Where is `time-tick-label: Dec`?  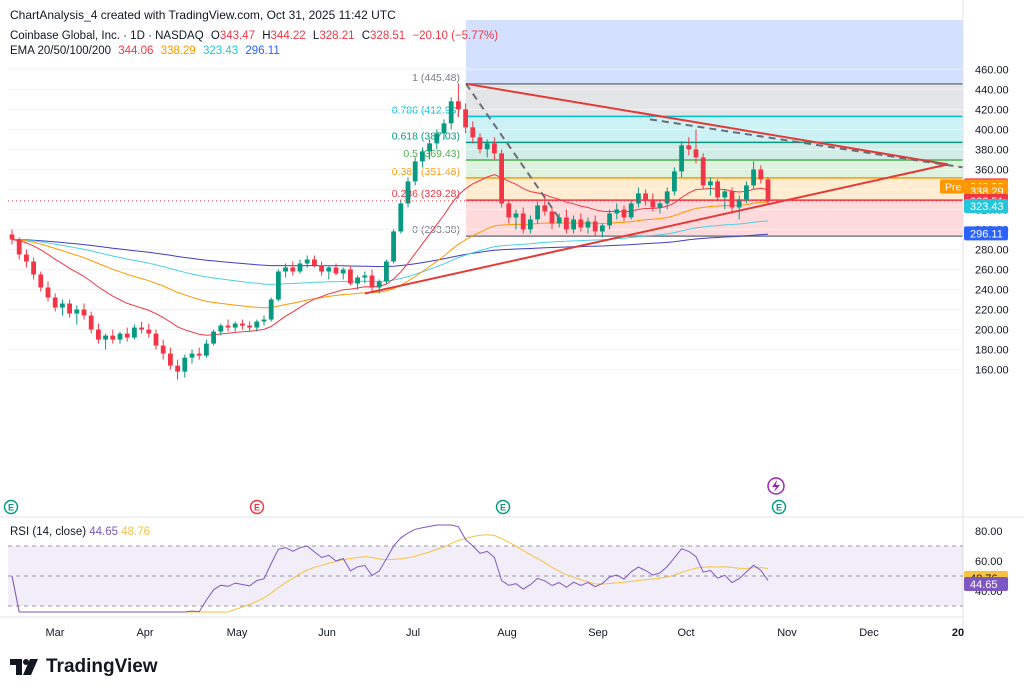
time-tick-label: Dec is located at coordinates (869, 633).